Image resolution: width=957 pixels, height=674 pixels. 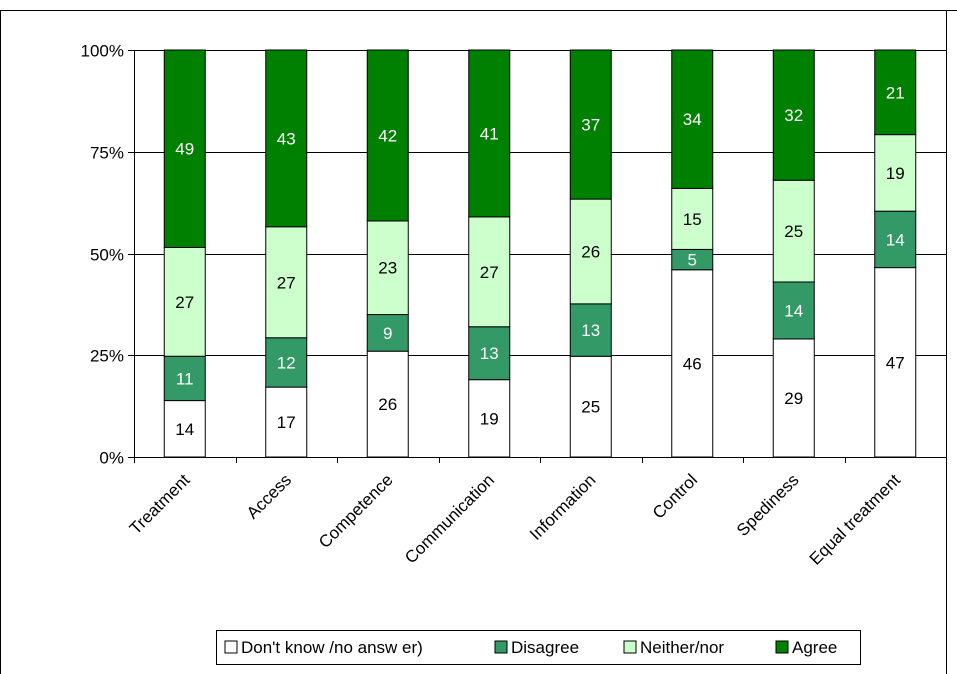 I want to click on data-label: 37, so click(x=590, y=125).